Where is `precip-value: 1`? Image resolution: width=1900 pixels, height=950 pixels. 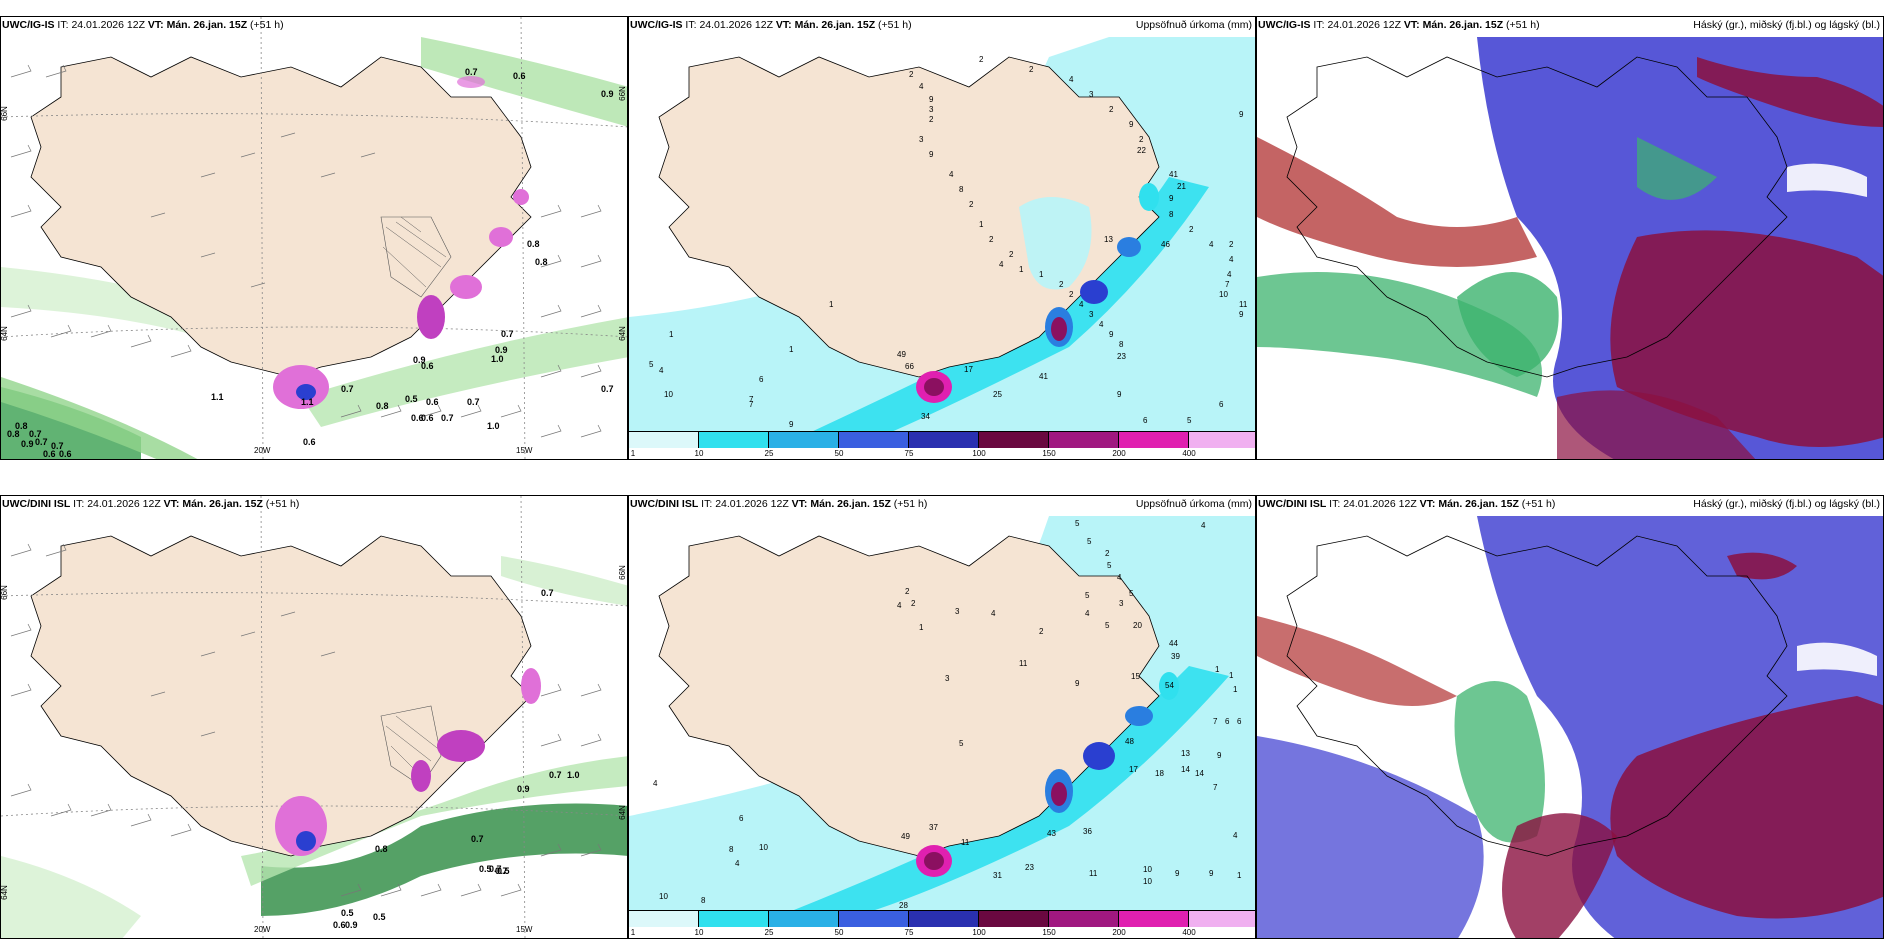 precip-value: 1 is located at coordinates (981, 224).